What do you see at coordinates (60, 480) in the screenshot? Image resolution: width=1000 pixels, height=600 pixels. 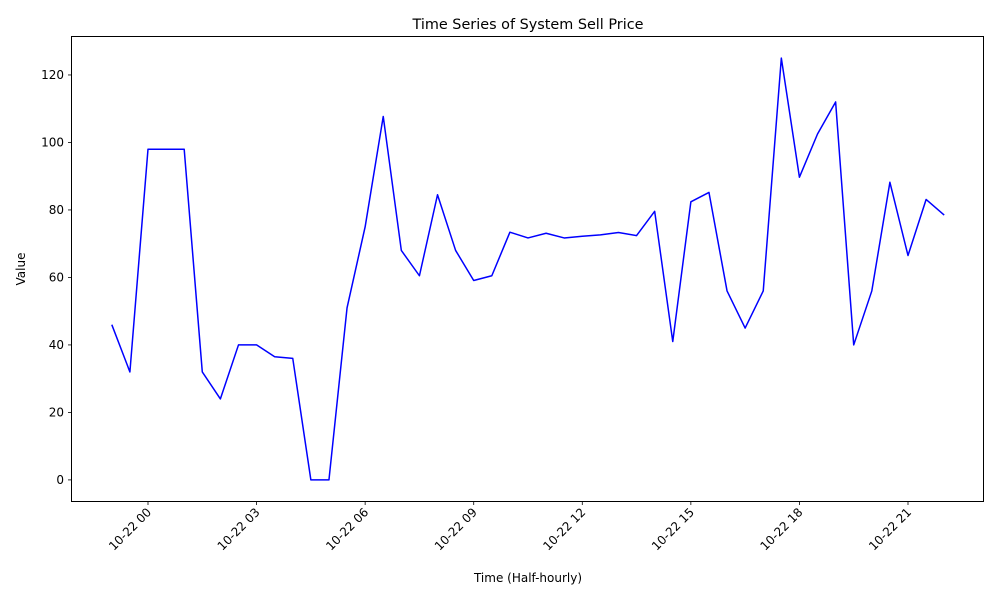 I see `y-tick-label: 0` at bounding box center [60, 480].